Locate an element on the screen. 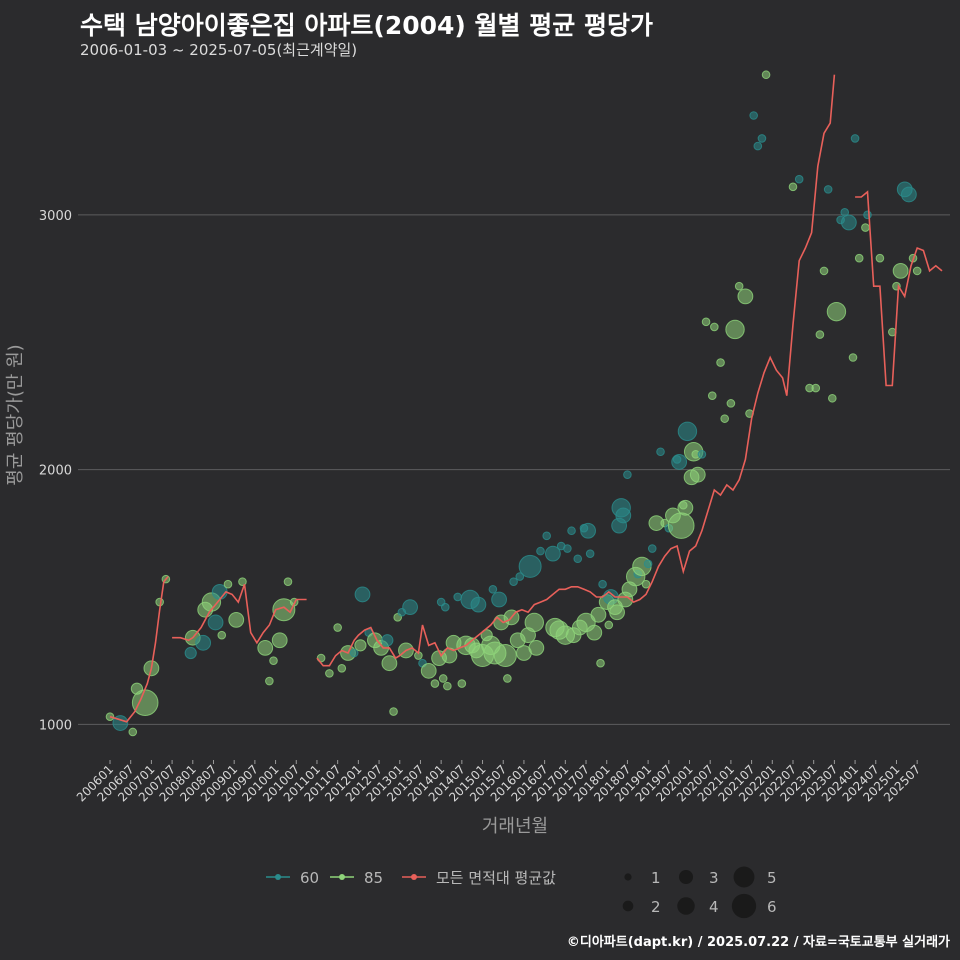 This screenshot has width=960, height=960. y-tick-label: 3000 is located at coordinates (55, 216).